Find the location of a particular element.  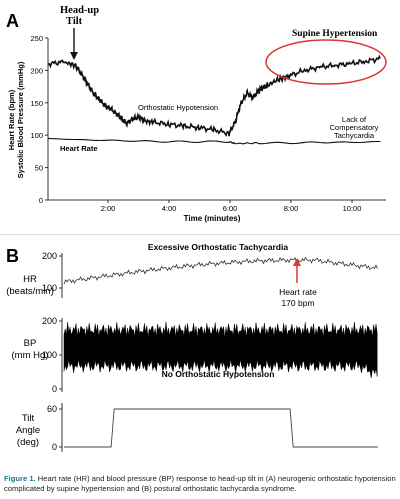

heart-rate-line is located at coordinates (214, 141).